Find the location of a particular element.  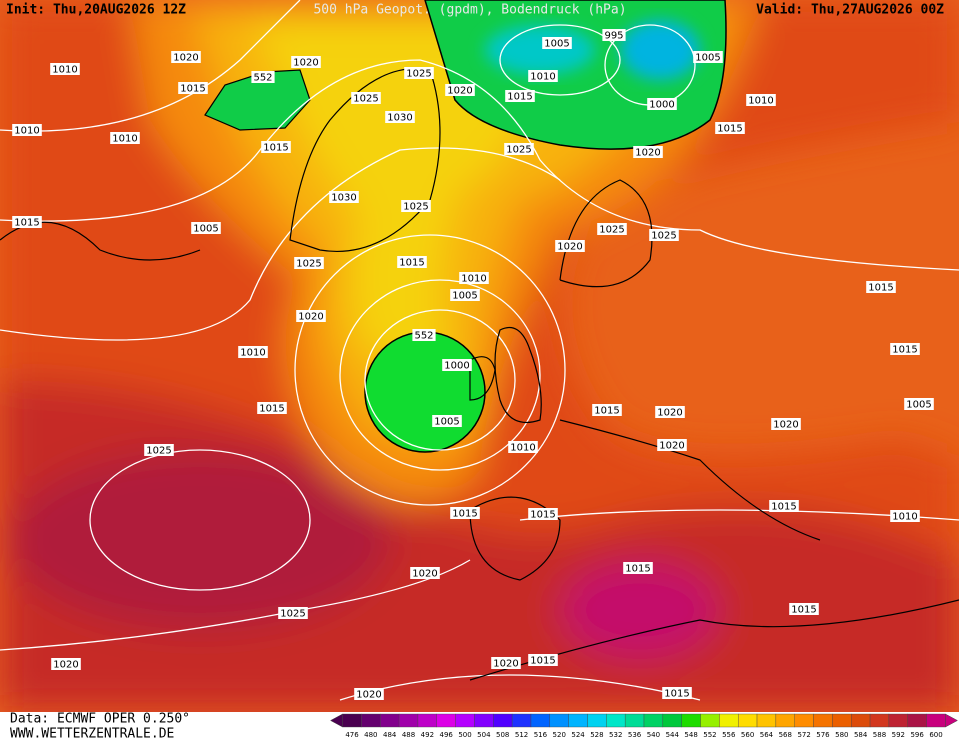

colorbar-label: 484 is located at coordinates (390, 735).